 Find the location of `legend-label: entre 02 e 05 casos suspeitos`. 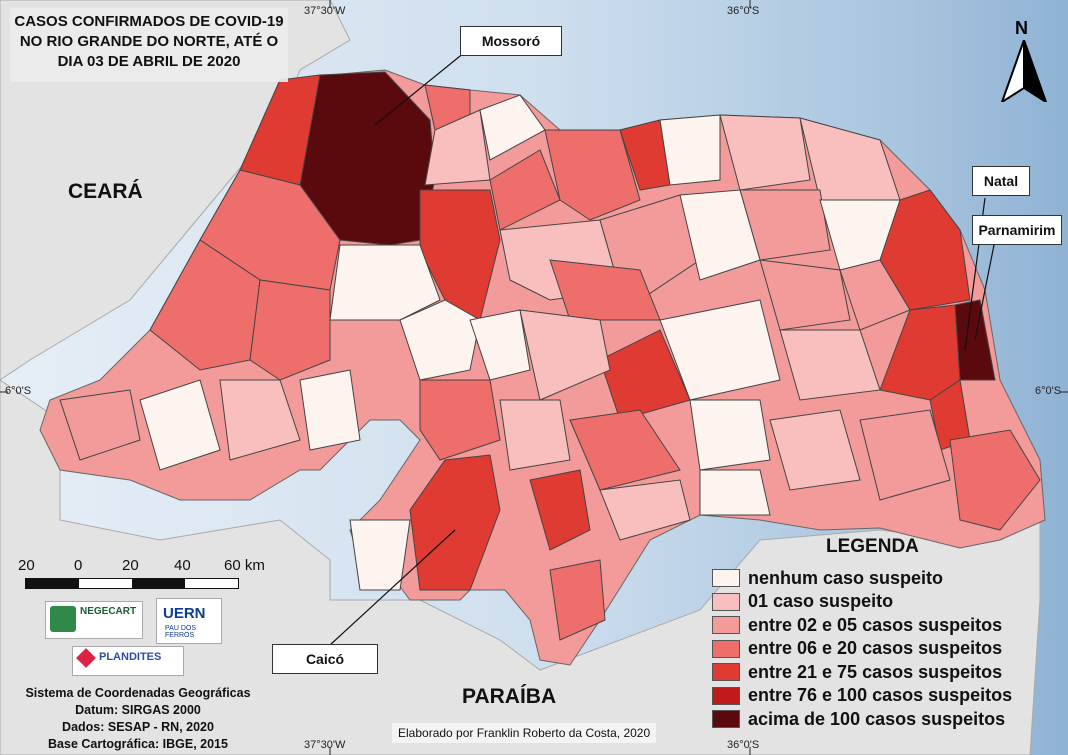

legend-label: entre 02 e 05 casos suspeitos is located at coordinates (875, 624).